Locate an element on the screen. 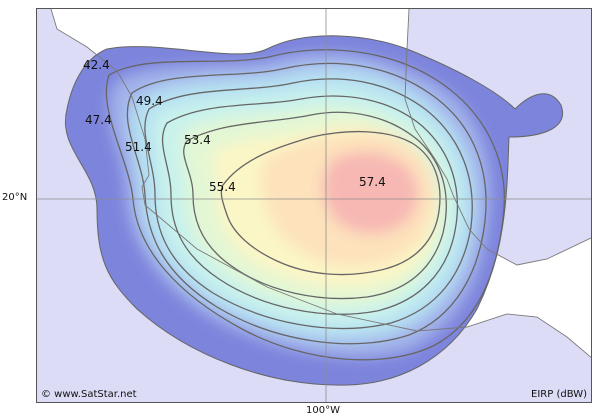 The image size is (600, 420). longitude-label: 100°W is located at coordinates (323, 410).